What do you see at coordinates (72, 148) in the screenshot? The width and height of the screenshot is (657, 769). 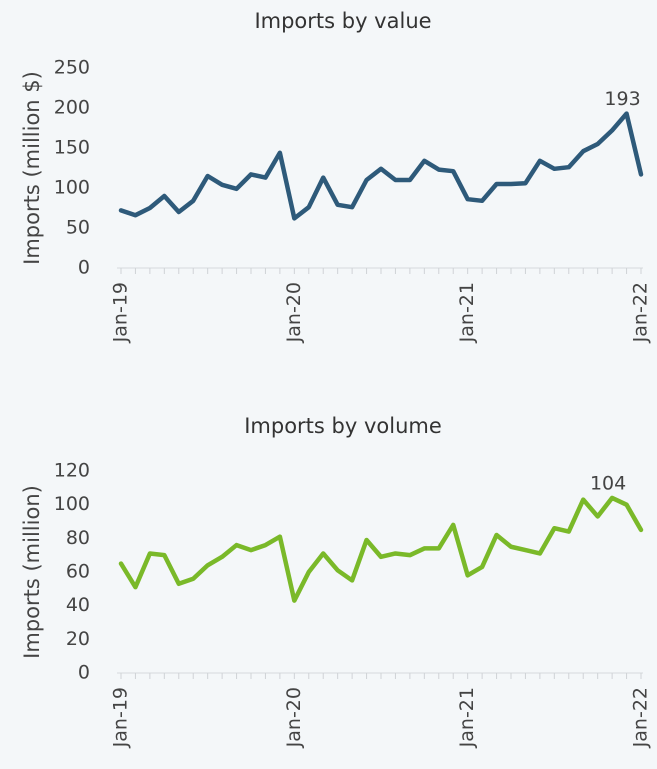 I see `y-tick-label: 150` at bounding box center [72, 148].